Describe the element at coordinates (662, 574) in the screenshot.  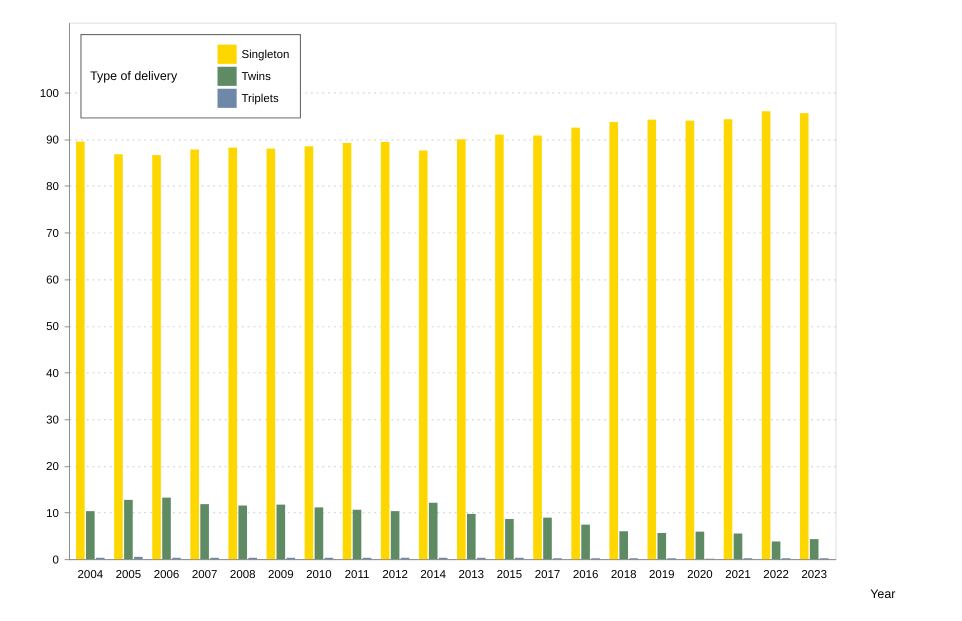
I see `x-tick-label: 2019` at that location.